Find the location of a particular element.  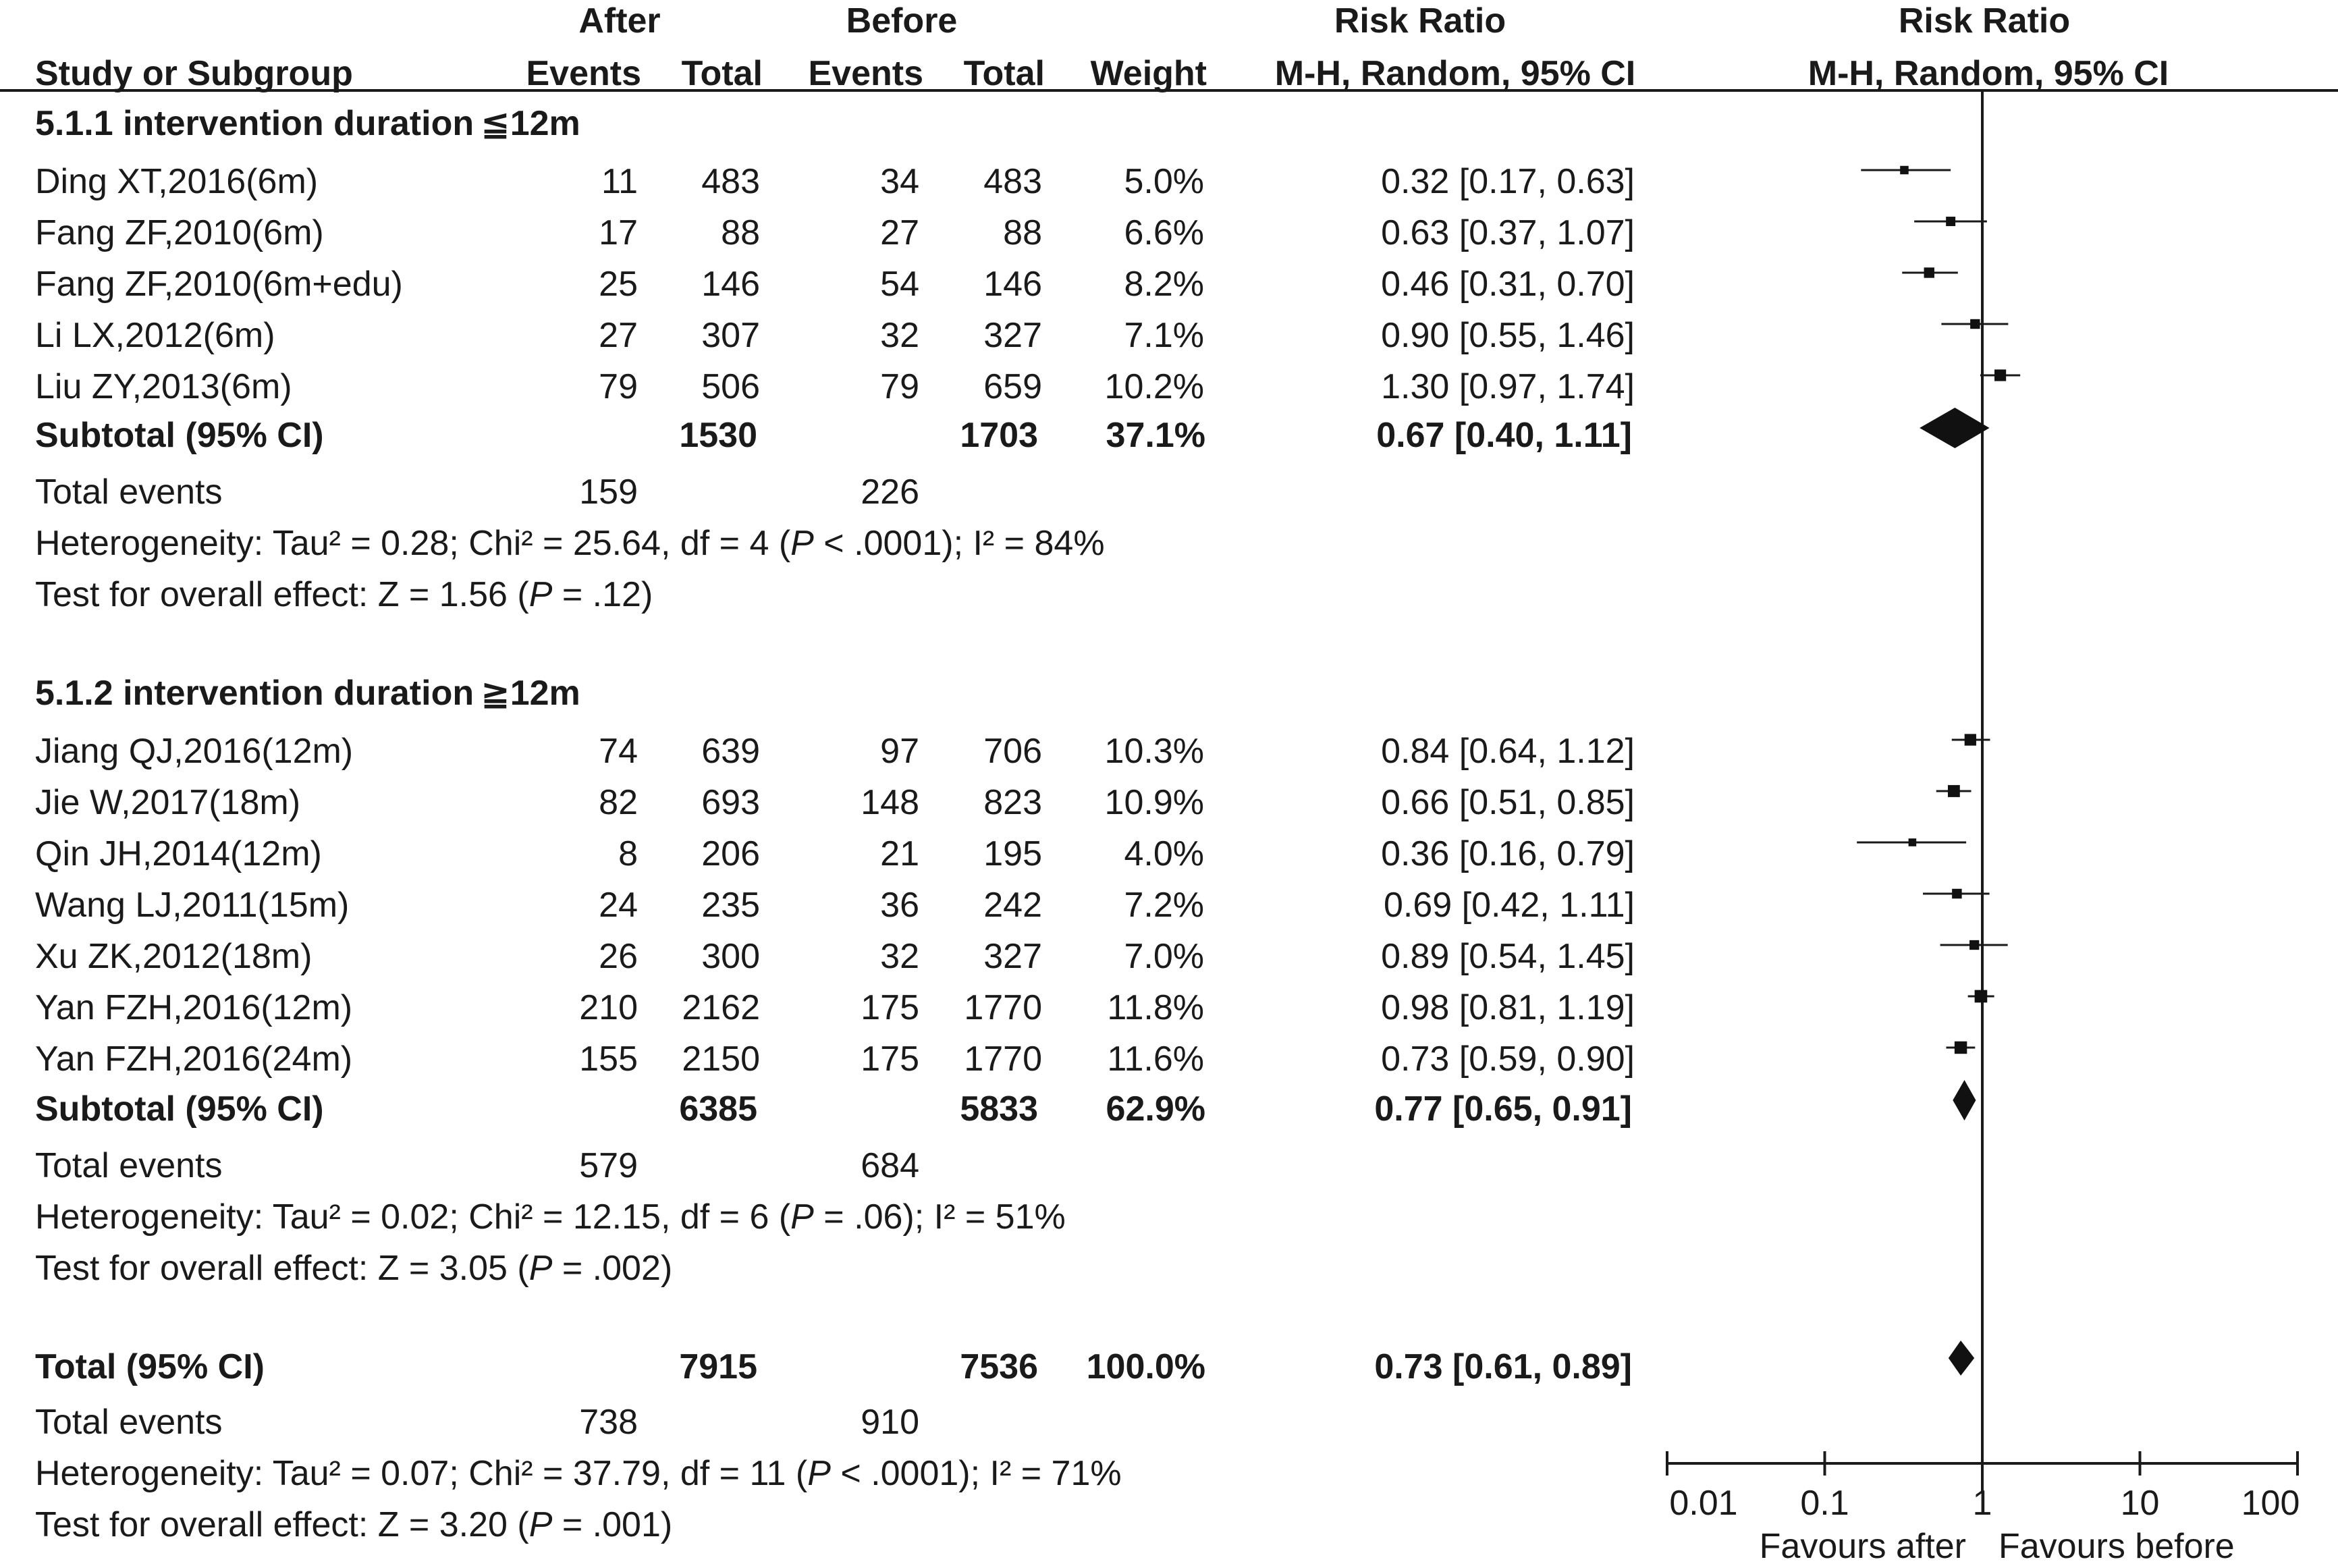

study-name: Li LX,2012(6m) is located at coordinates (155, 335).